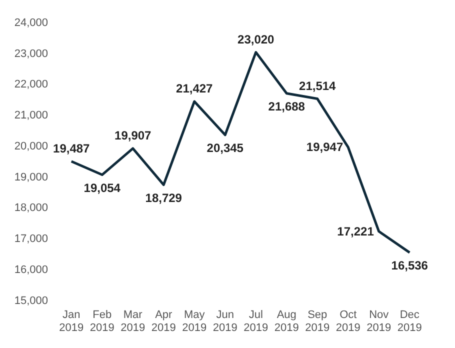 Image resolution: width=455 pixels, height=348 pixels. What do you see at coordinates (31, 300) in the screenshot?
I see `y-tick-label: 15,000` at bounding box center [31, 300].